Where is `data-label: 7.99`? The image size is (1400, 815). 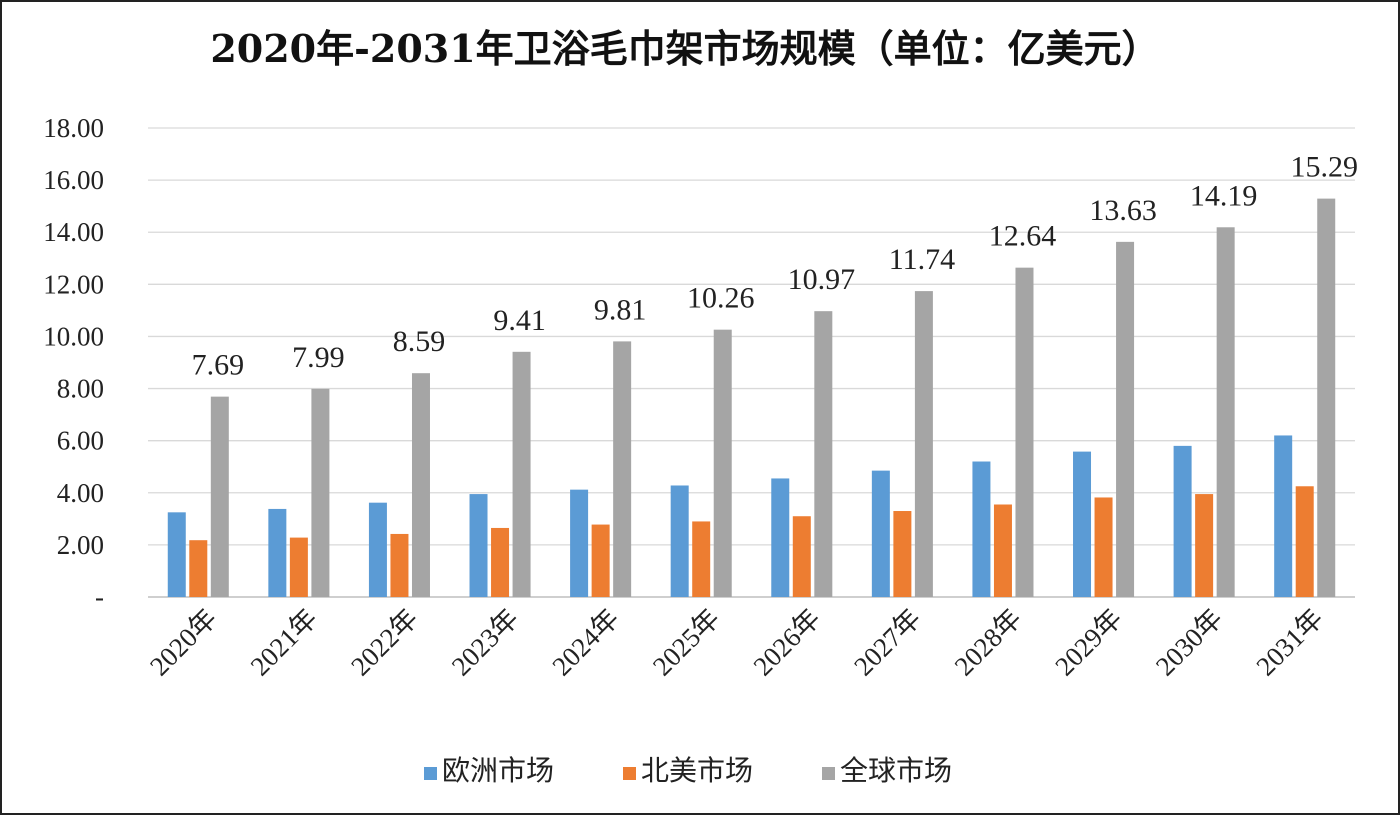 data-label: 7.99 is located at coordinates (318, 357).